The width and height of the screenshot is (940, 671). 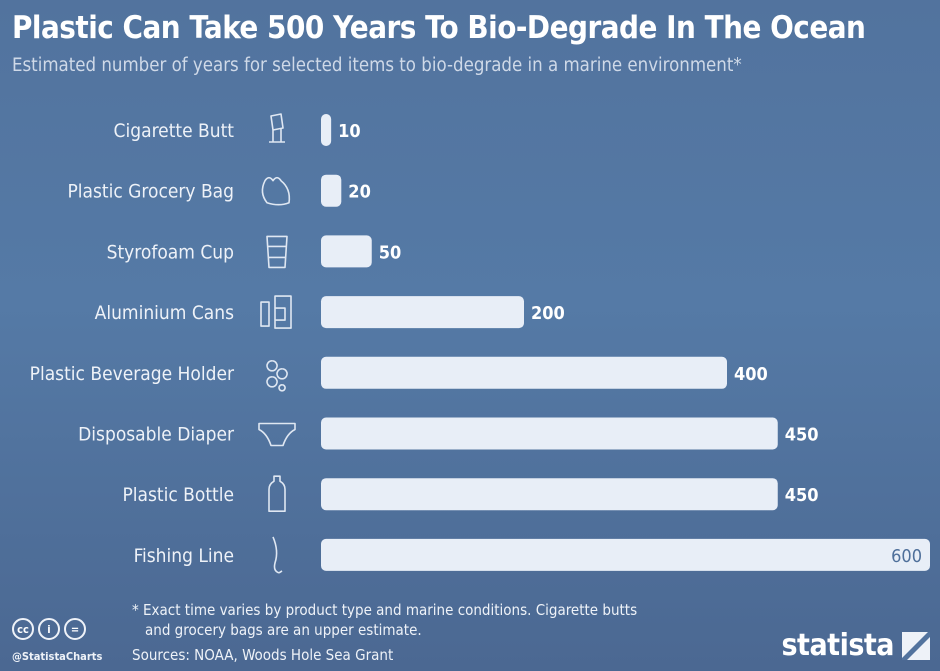 I want to click on category-label: Aluminium Cans, so click(x=164, y=313).